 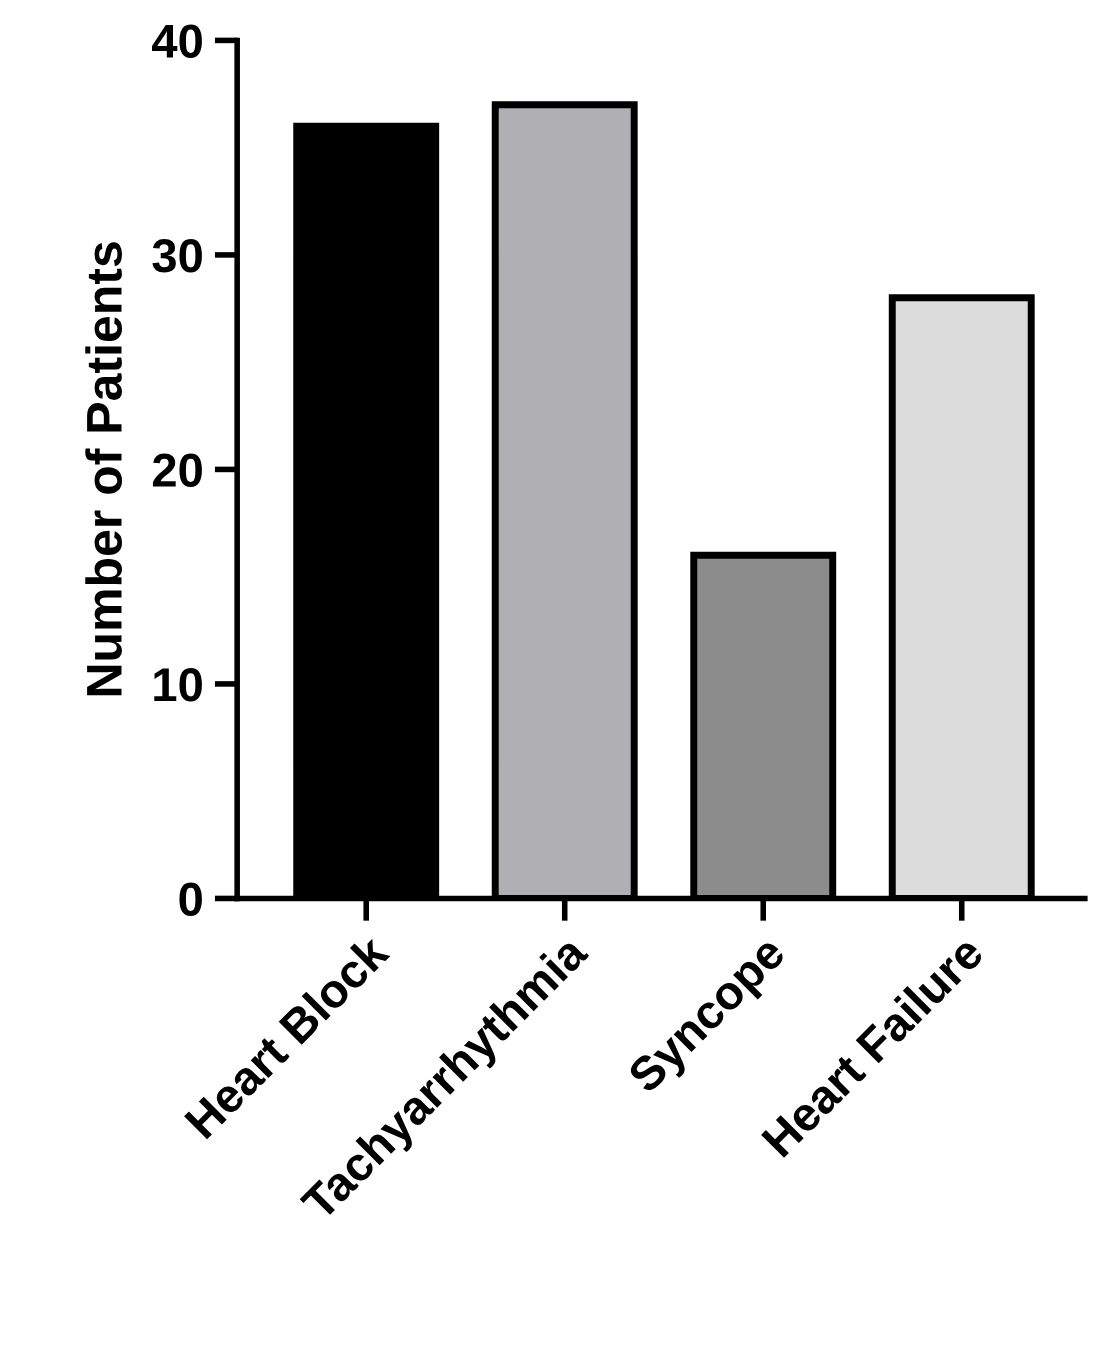 What do you see at coordinates (177, 470) in the screenshot?
I see `y-tick-label: 20` at bounding box center [177, 470].